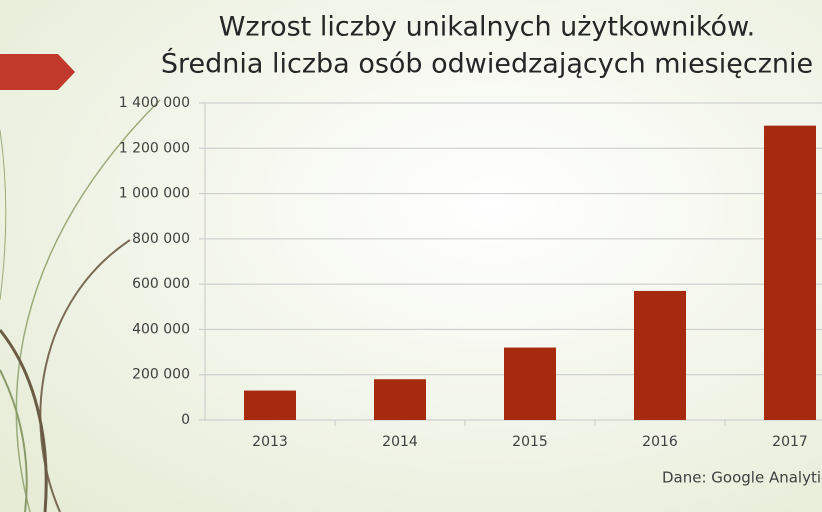 This screenshot has height=512, width=822. What do you see at coordinates (37, 72) in the screenshot?
I see `slide-tag` at bounding box center [37, 72].